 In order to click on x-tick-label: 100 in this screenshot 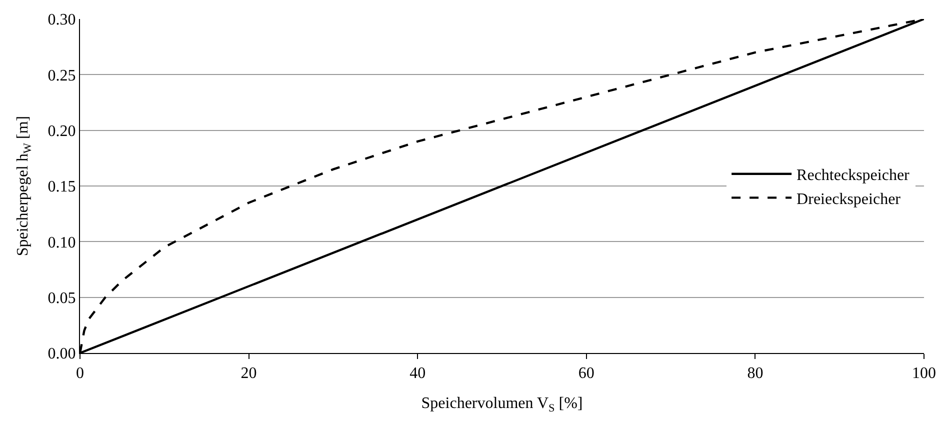, I will do `click(924, 373)`.